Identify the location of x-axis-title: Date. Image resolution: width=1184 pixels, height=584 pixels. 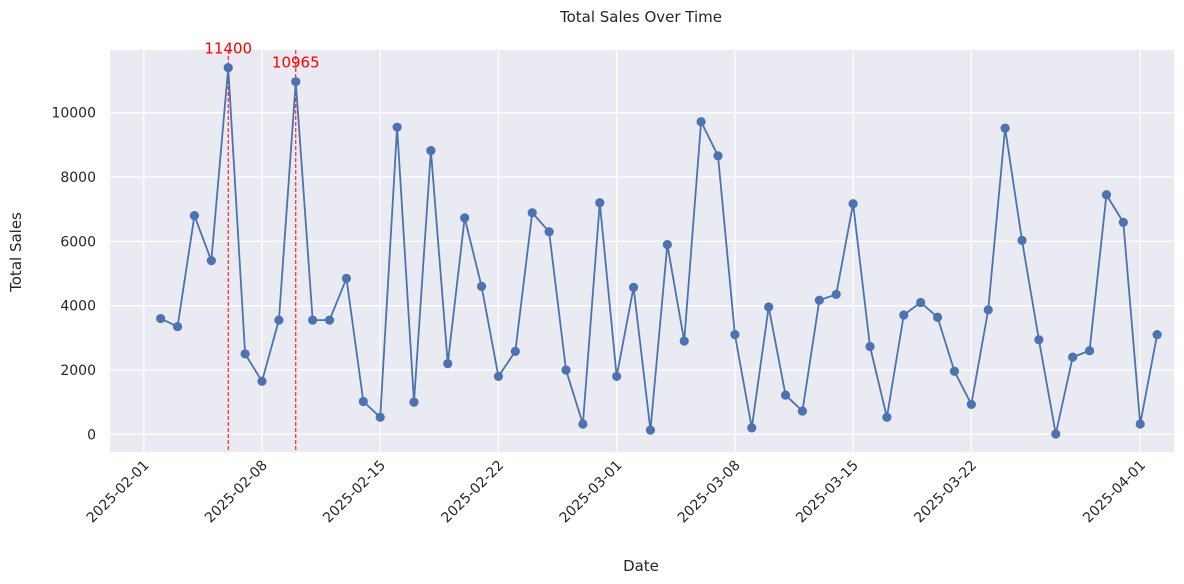
(641, 566).